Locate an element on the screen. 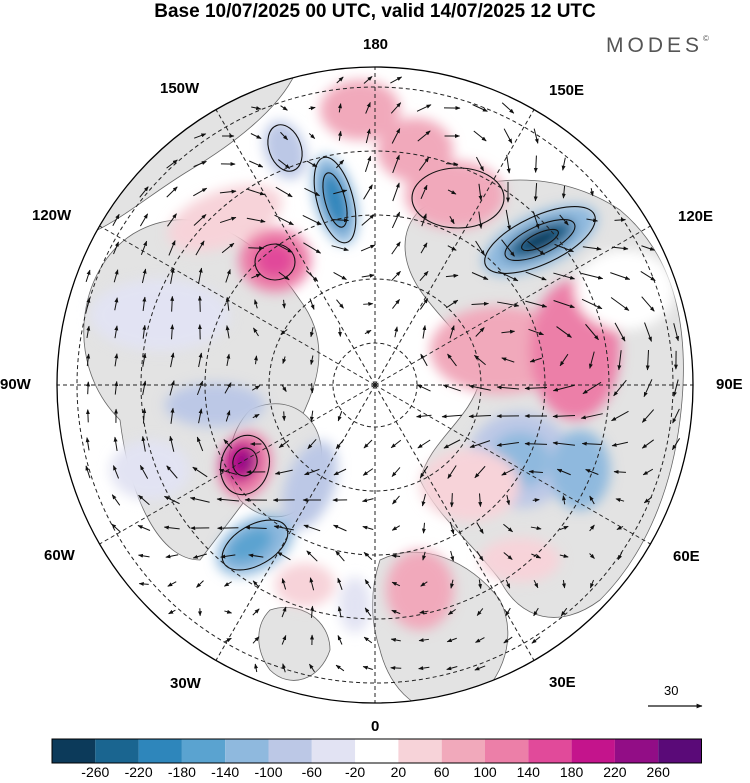 This screenshot has height=783, width=750. lon-label-60w: 60W is located at coordinates (59, 555).